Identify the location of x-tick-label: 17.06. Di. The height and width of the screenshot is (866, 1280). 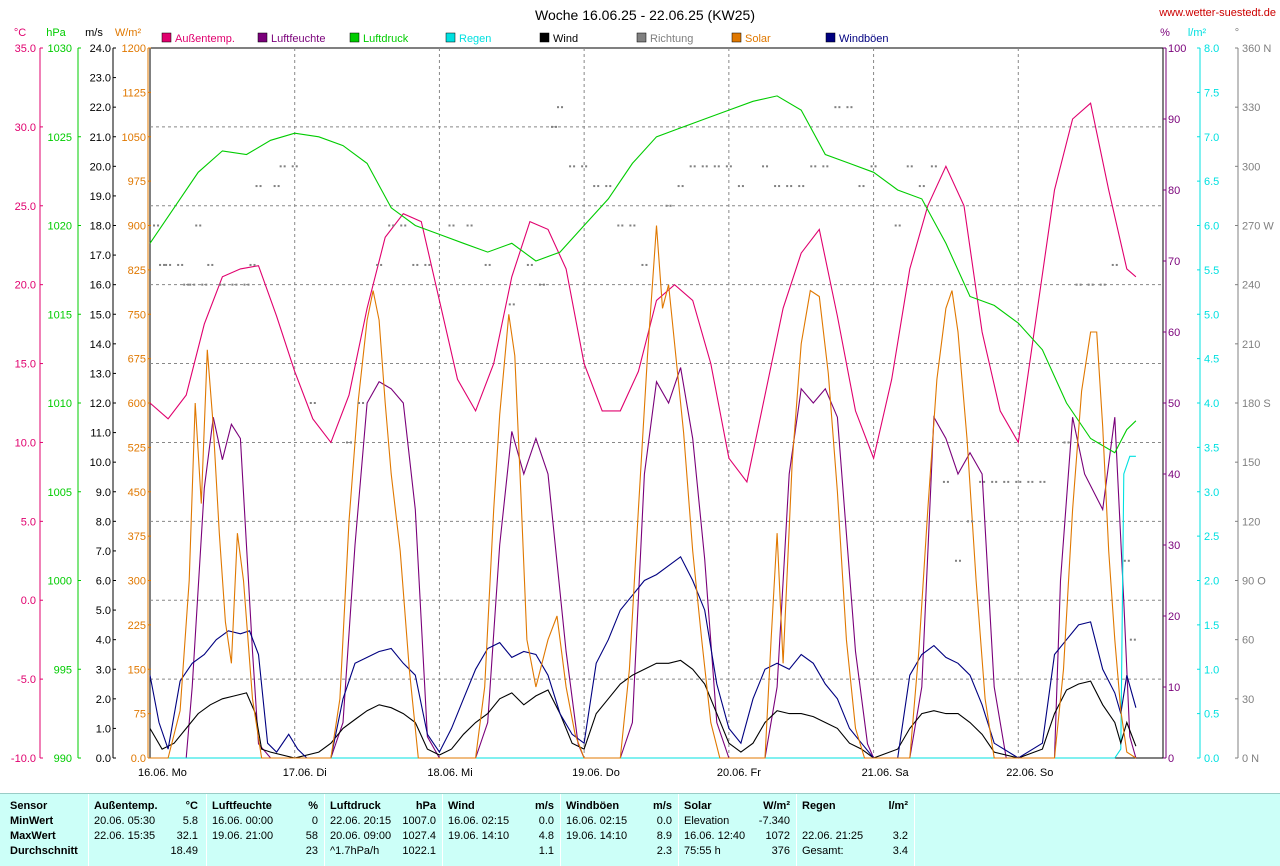
(305, 773).